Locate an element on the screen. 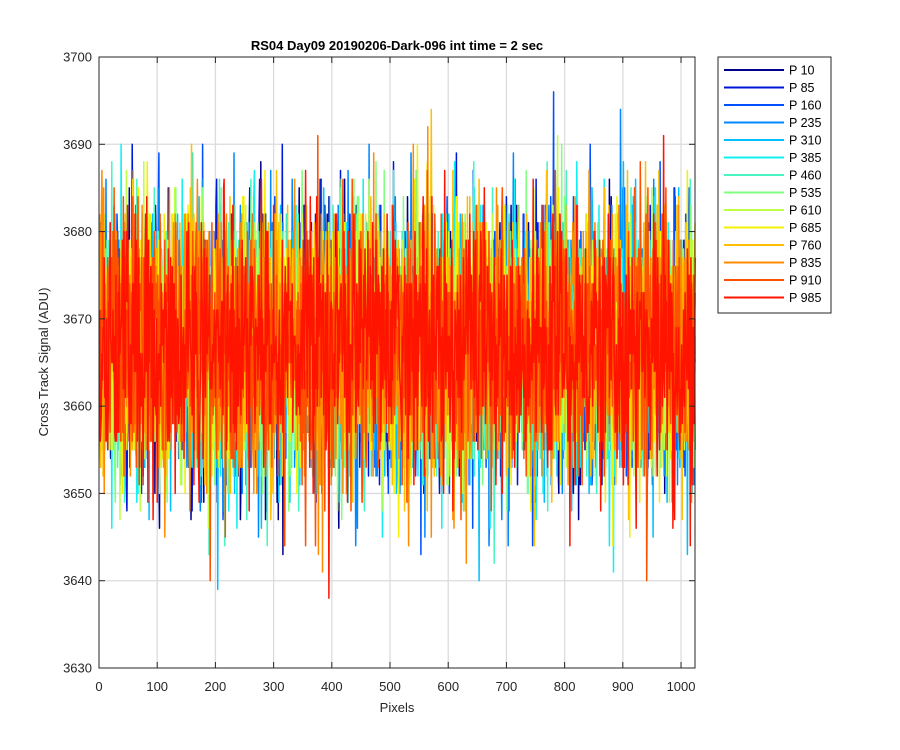 This screenshot has height=750, width=900. y-tick-label: 3690 is located at coordinates (77, 144).